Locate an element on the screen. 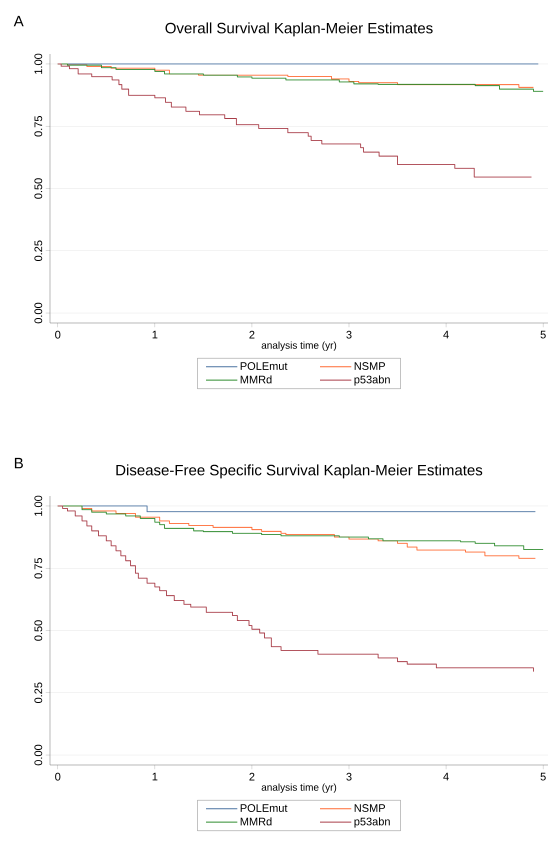 The height and width of the screenshot is (852, 555). chart-title: Disease-Free Specific Survival Kaplan-Meier Estimates is located at coordinates (299, 471).